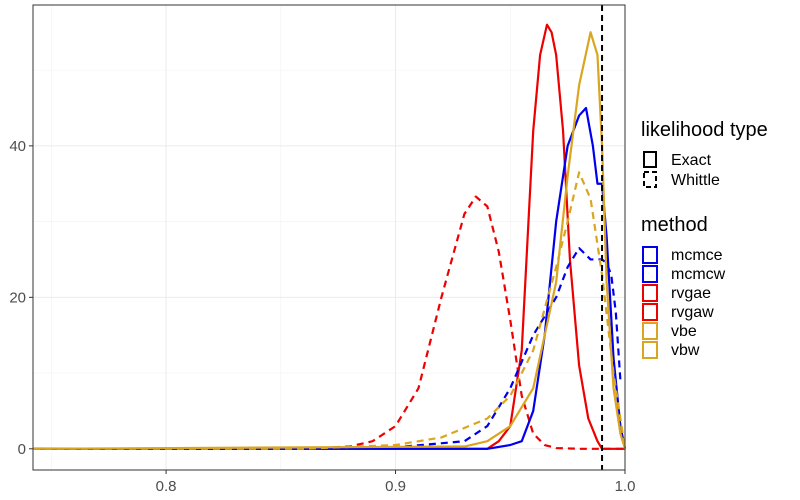  Describe the element at coordinates (650, 179) in the screenshot. I see `legend-key-whittle` at that location.